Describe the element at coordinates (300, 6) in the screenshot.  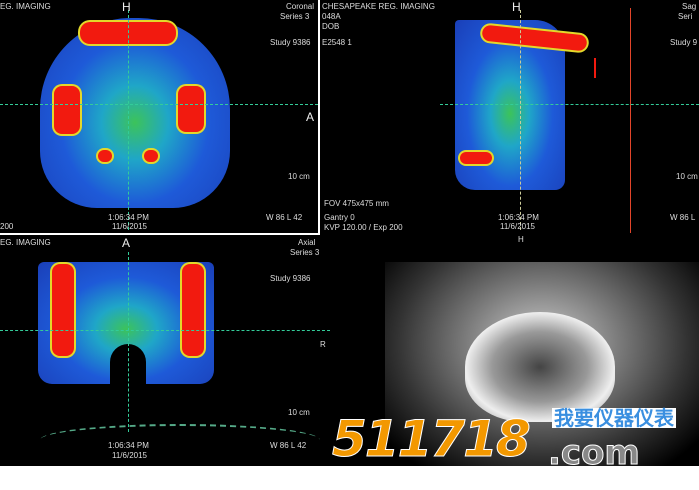
I see `view-label: Coronal` at that location.